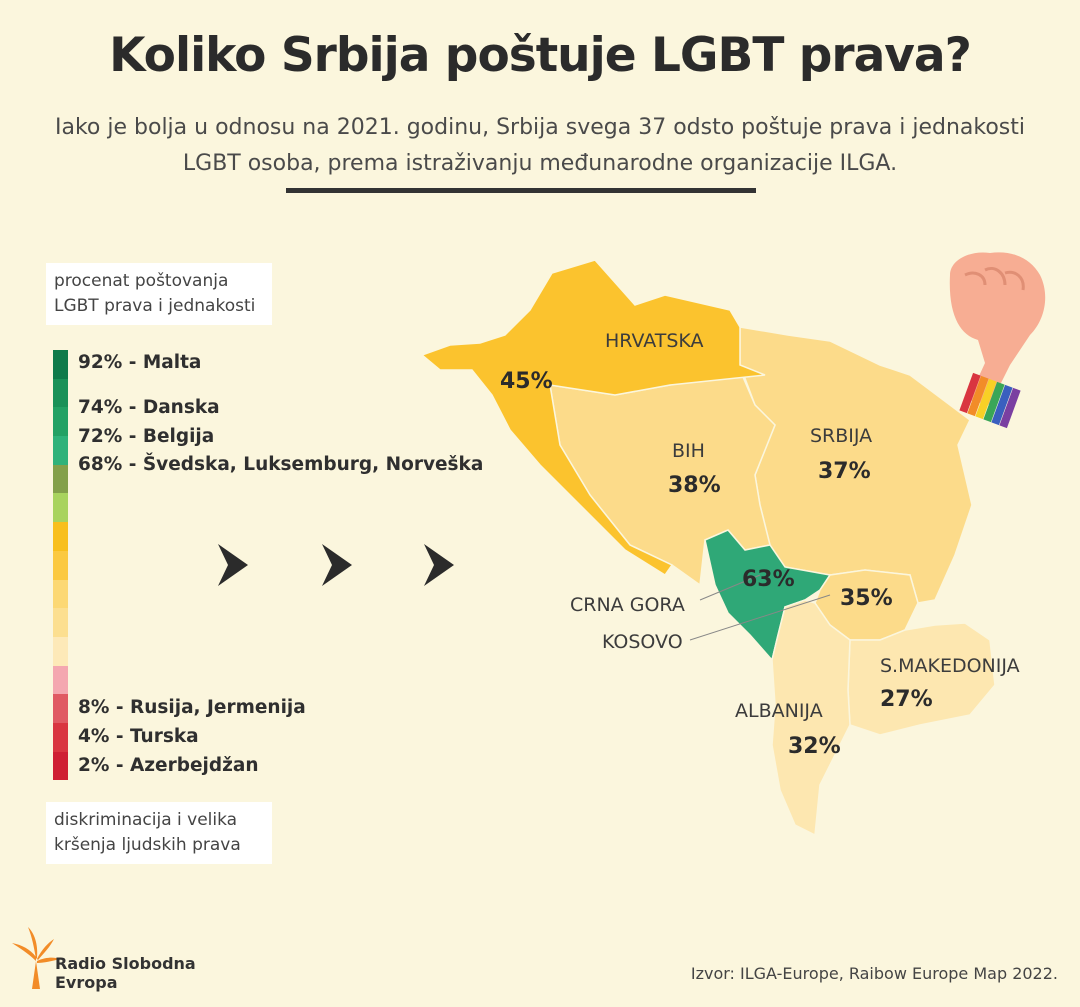 Image resolution: width=1080 pixels, height=1007 pixels. Describe the element at coordinates (281, 464) in the screenshot. I see `legend-entry-svedska: 68% - Švedska, Luksemburg, Norveška` at that location.